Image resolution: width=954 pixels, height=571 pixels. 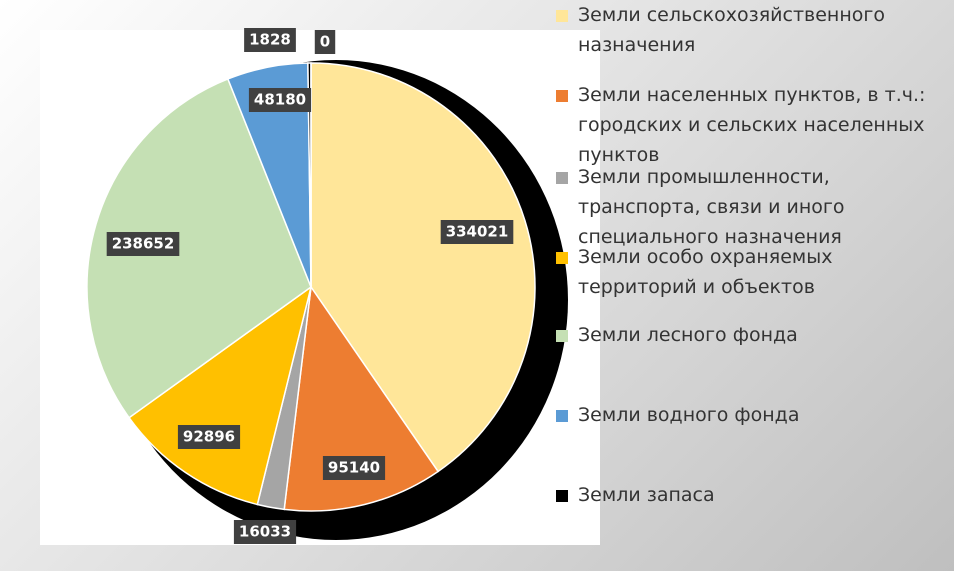 I want to click on data-label: 1828, so click(x=270, y=40).